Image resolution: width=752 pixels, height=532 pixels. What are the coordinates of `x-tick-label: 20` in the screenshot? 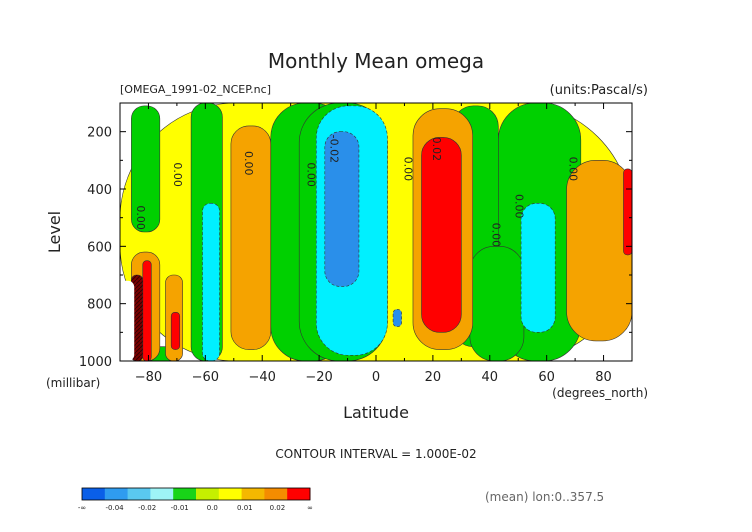 It's located at (433, 377).